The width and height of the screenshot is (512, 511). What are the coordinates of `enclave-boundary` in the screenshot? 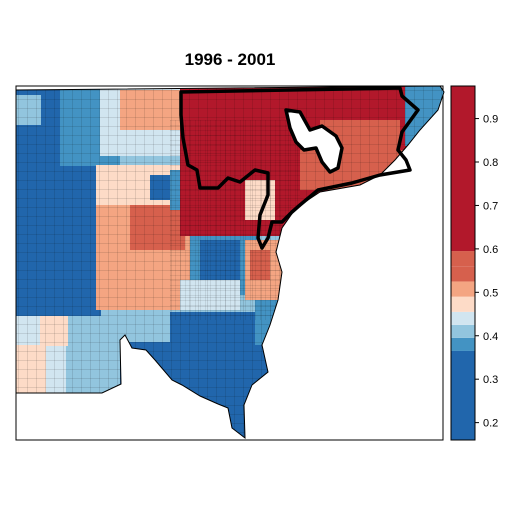 It's located at (314, 141).